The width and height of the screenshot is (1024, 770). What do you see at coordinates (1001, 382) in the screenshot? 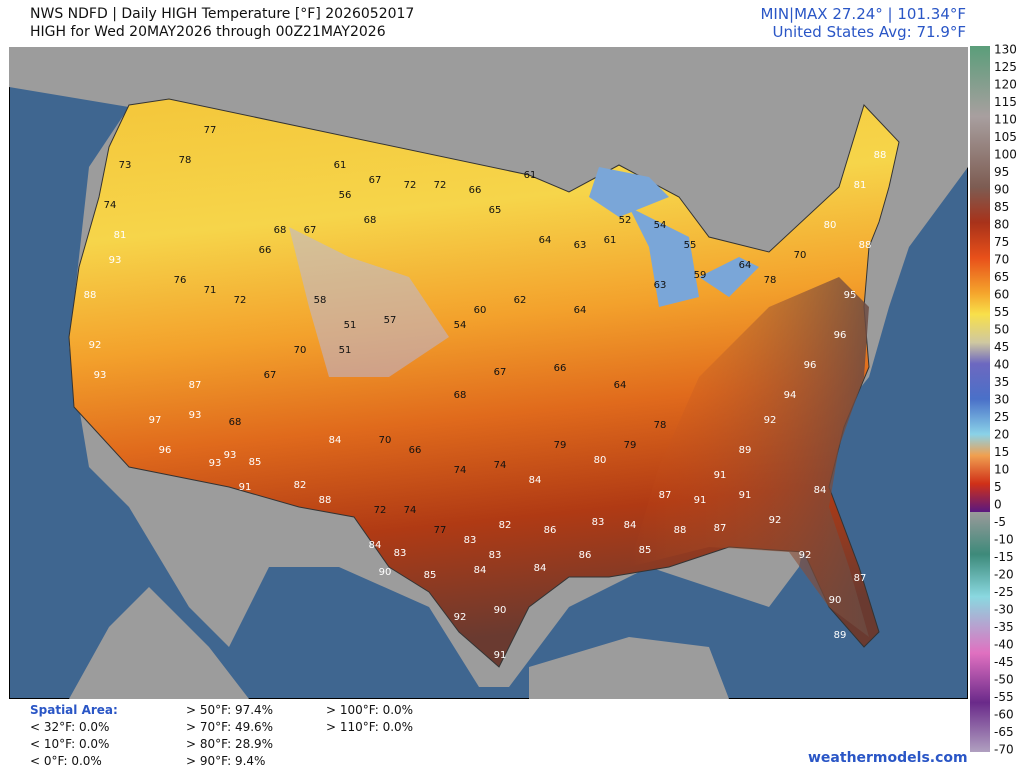
I see `colorbar-label: 35` at bounding box center [1001, 382].